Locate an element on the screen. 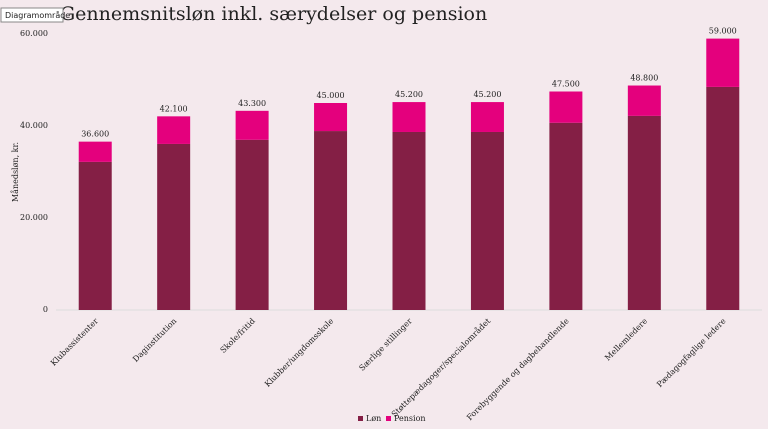  tooltip-box is located at coordinates (32, 15).